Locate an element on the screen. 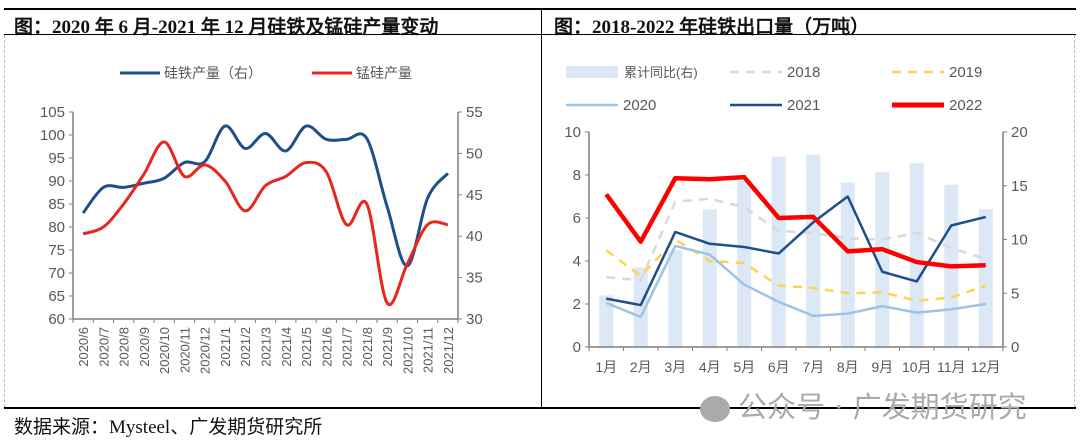  x-tick-label: 2021/9 is located at coordinates (387, 347).